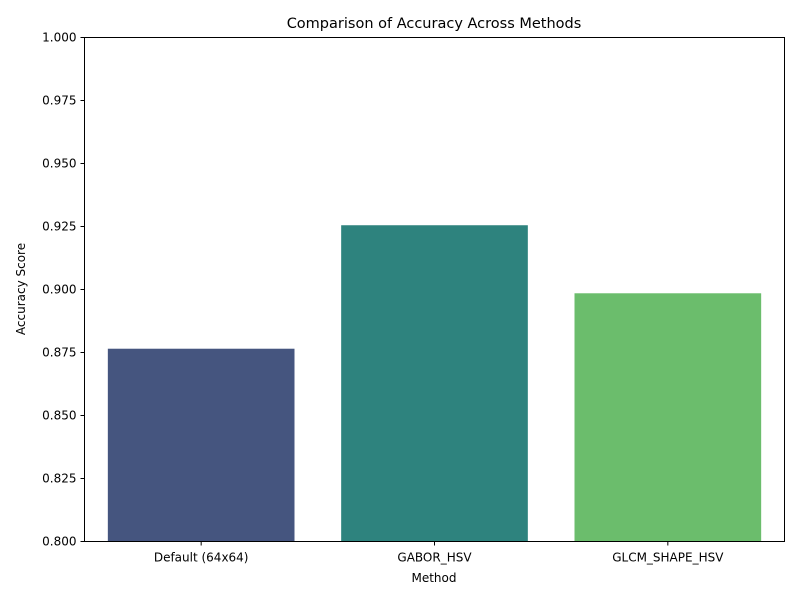 This screenshot has width=800, height=604. Describe the element at coordinates (59, 479) in the screenshot. I see `y-tick-label: 0.825` at that location.